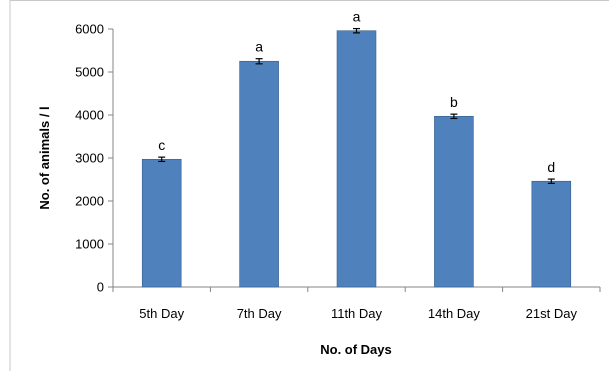  What do you see at coordinates (161, 313) in the screenshot?
I see `x-tick-label: 5th Day` at bounding box center [161, 313].